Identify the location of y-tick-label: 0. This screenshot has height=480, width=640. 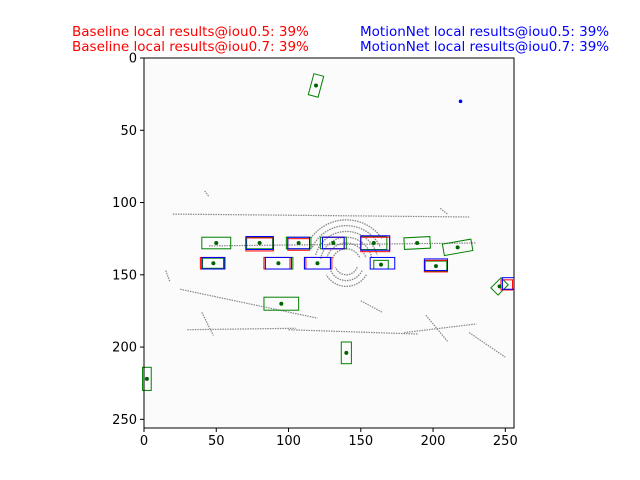
(133, 59).